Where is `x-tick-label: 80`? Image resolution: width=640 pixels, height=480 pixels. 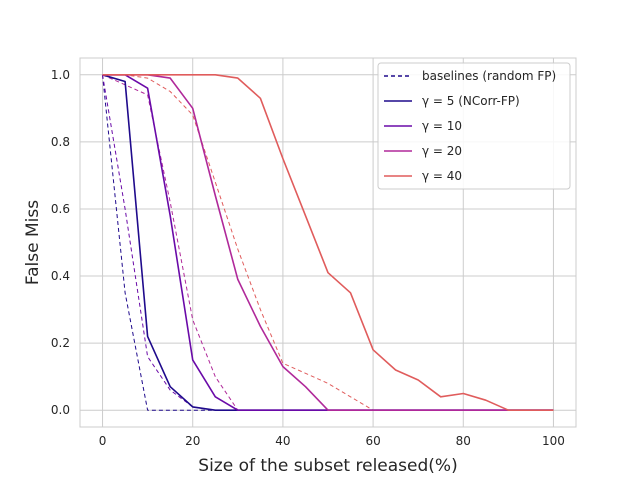
x-tick-label: 80 is located at coordinates (463, 441).